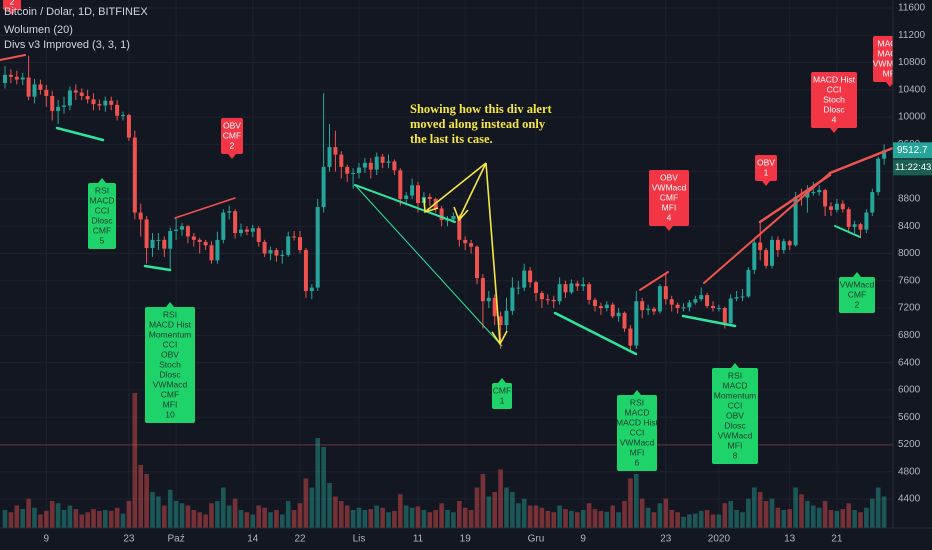 The height and width of the screenshot is (550, 932). What do you see at coordinates (102, 240) in the screenshot?
I see `label-text: 5` at bounding box center [102, 240].